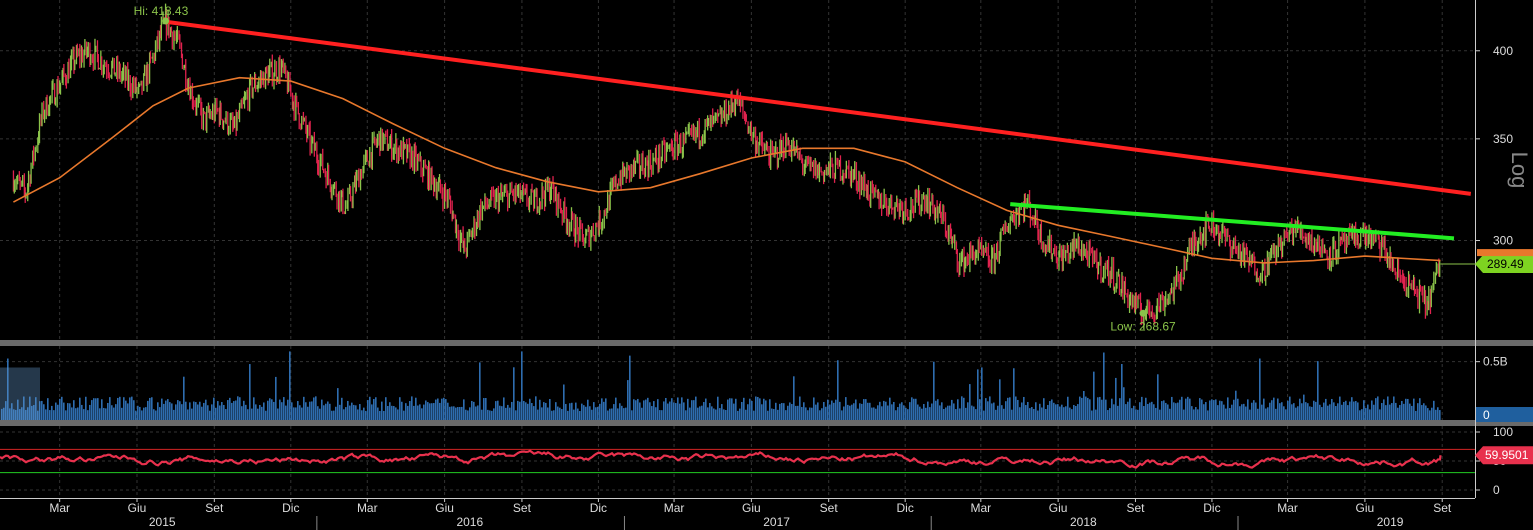 The height and width of the screenshot is (530, 1533). I want to click on x-month-label: Set, so click(522, 508).